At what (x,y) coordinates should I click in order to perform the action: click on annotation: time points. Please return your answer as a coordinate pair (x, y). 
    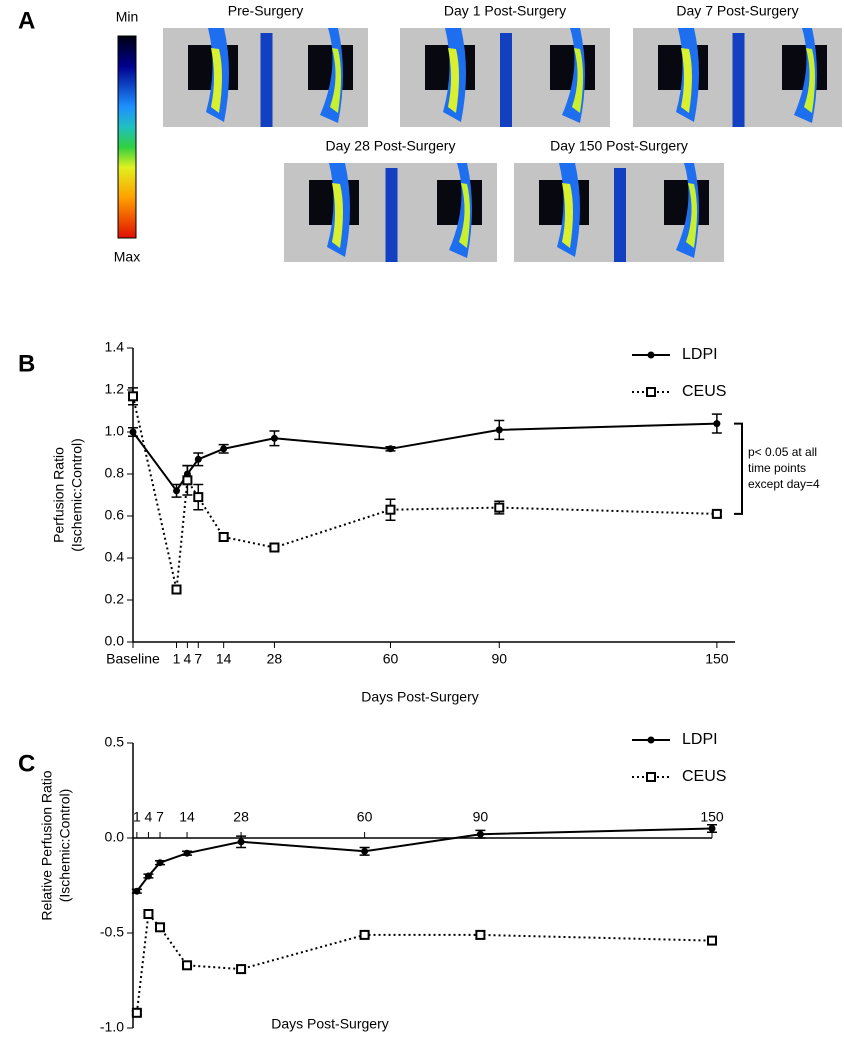
    Looking at the image, I should click on (777, 468).